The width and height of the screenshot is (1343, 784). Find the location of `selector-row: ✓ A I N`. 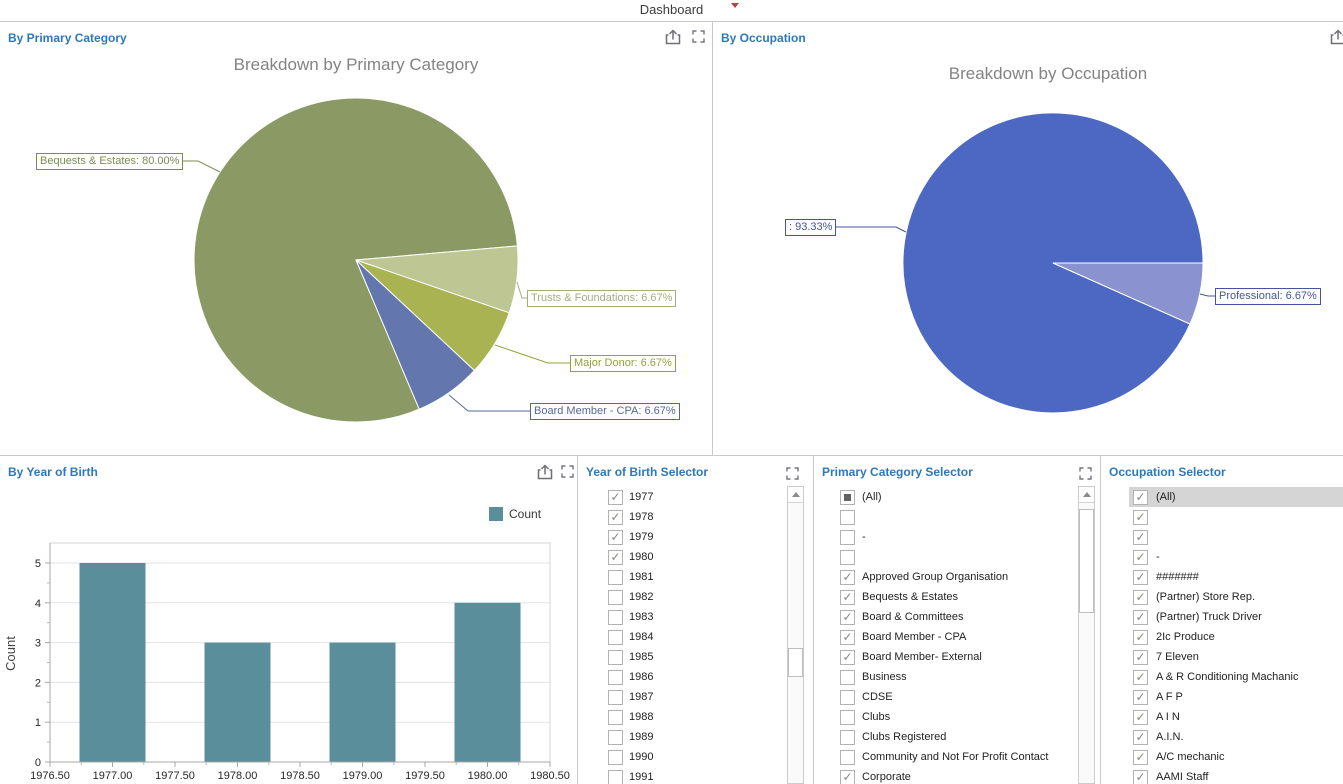

selector-row: ✓ A I N is located at coordinates (1222, 717).